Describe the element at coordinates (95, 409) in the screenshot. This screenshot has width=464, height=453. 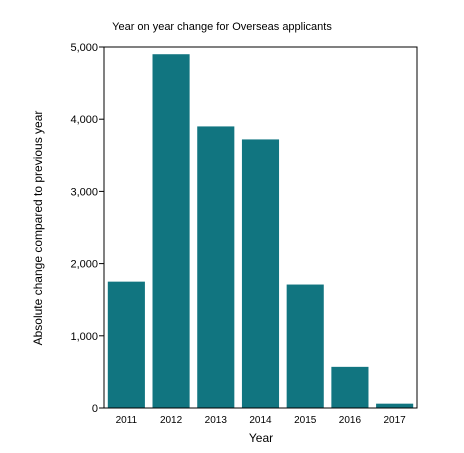
I see `y-tick-label: 0` at that location.